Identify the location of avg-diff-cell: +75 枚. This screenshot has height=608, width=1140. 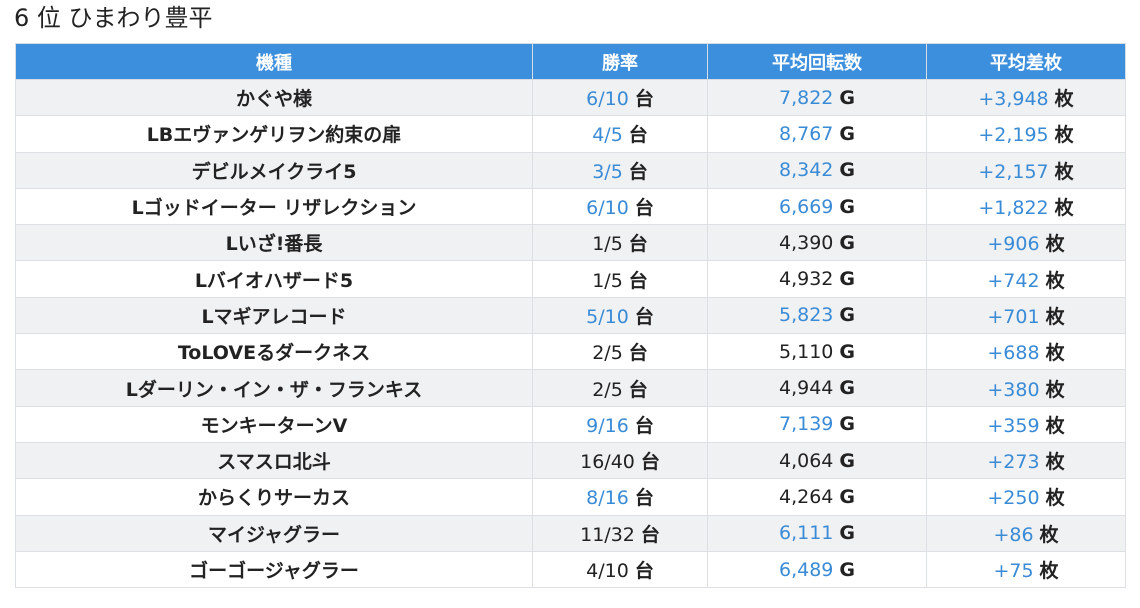
(1026, 569).